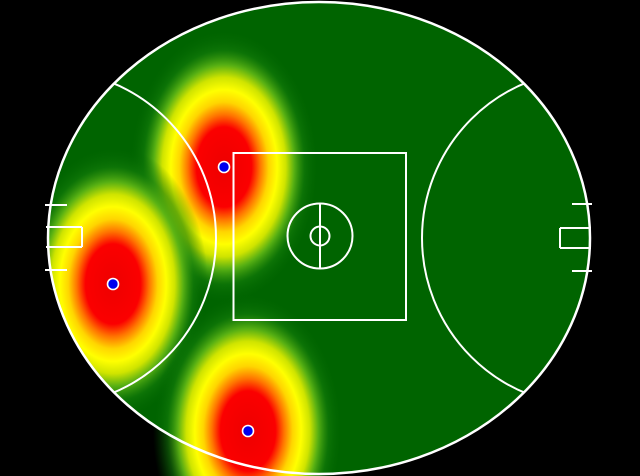 The height and width of the screenshot is (476, 640). I want to click on marker-layer, so click(180, 299).